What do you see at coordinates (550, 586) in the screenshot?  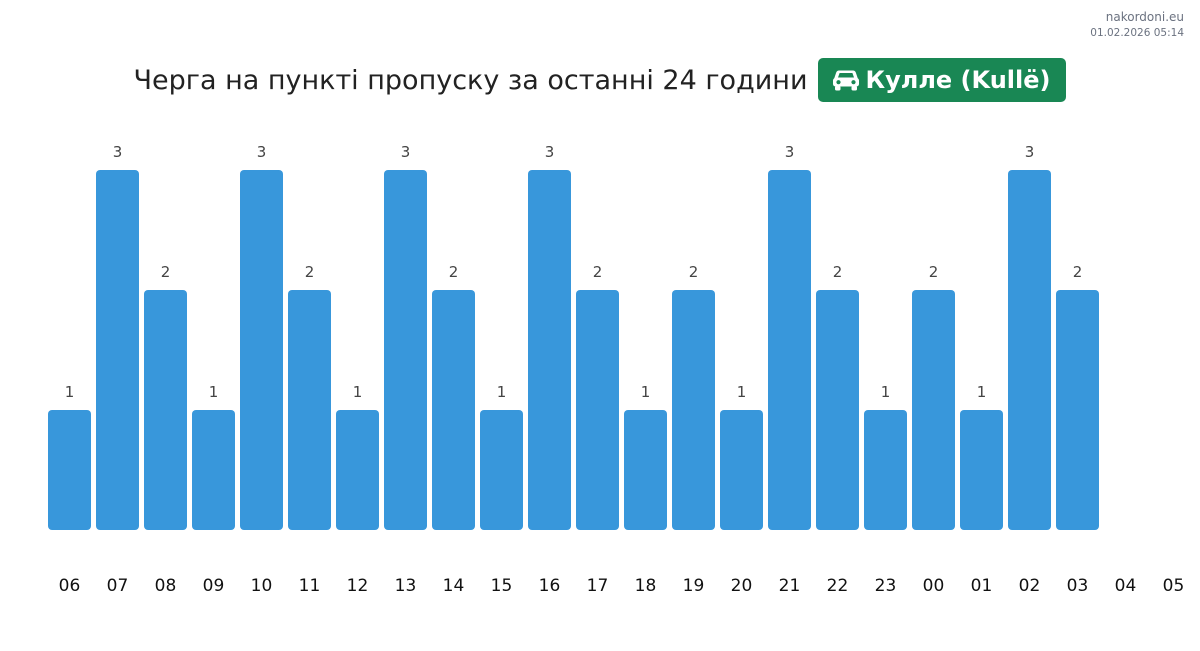 I see `x-tick-16: 16` at bounding box center [550, 586].